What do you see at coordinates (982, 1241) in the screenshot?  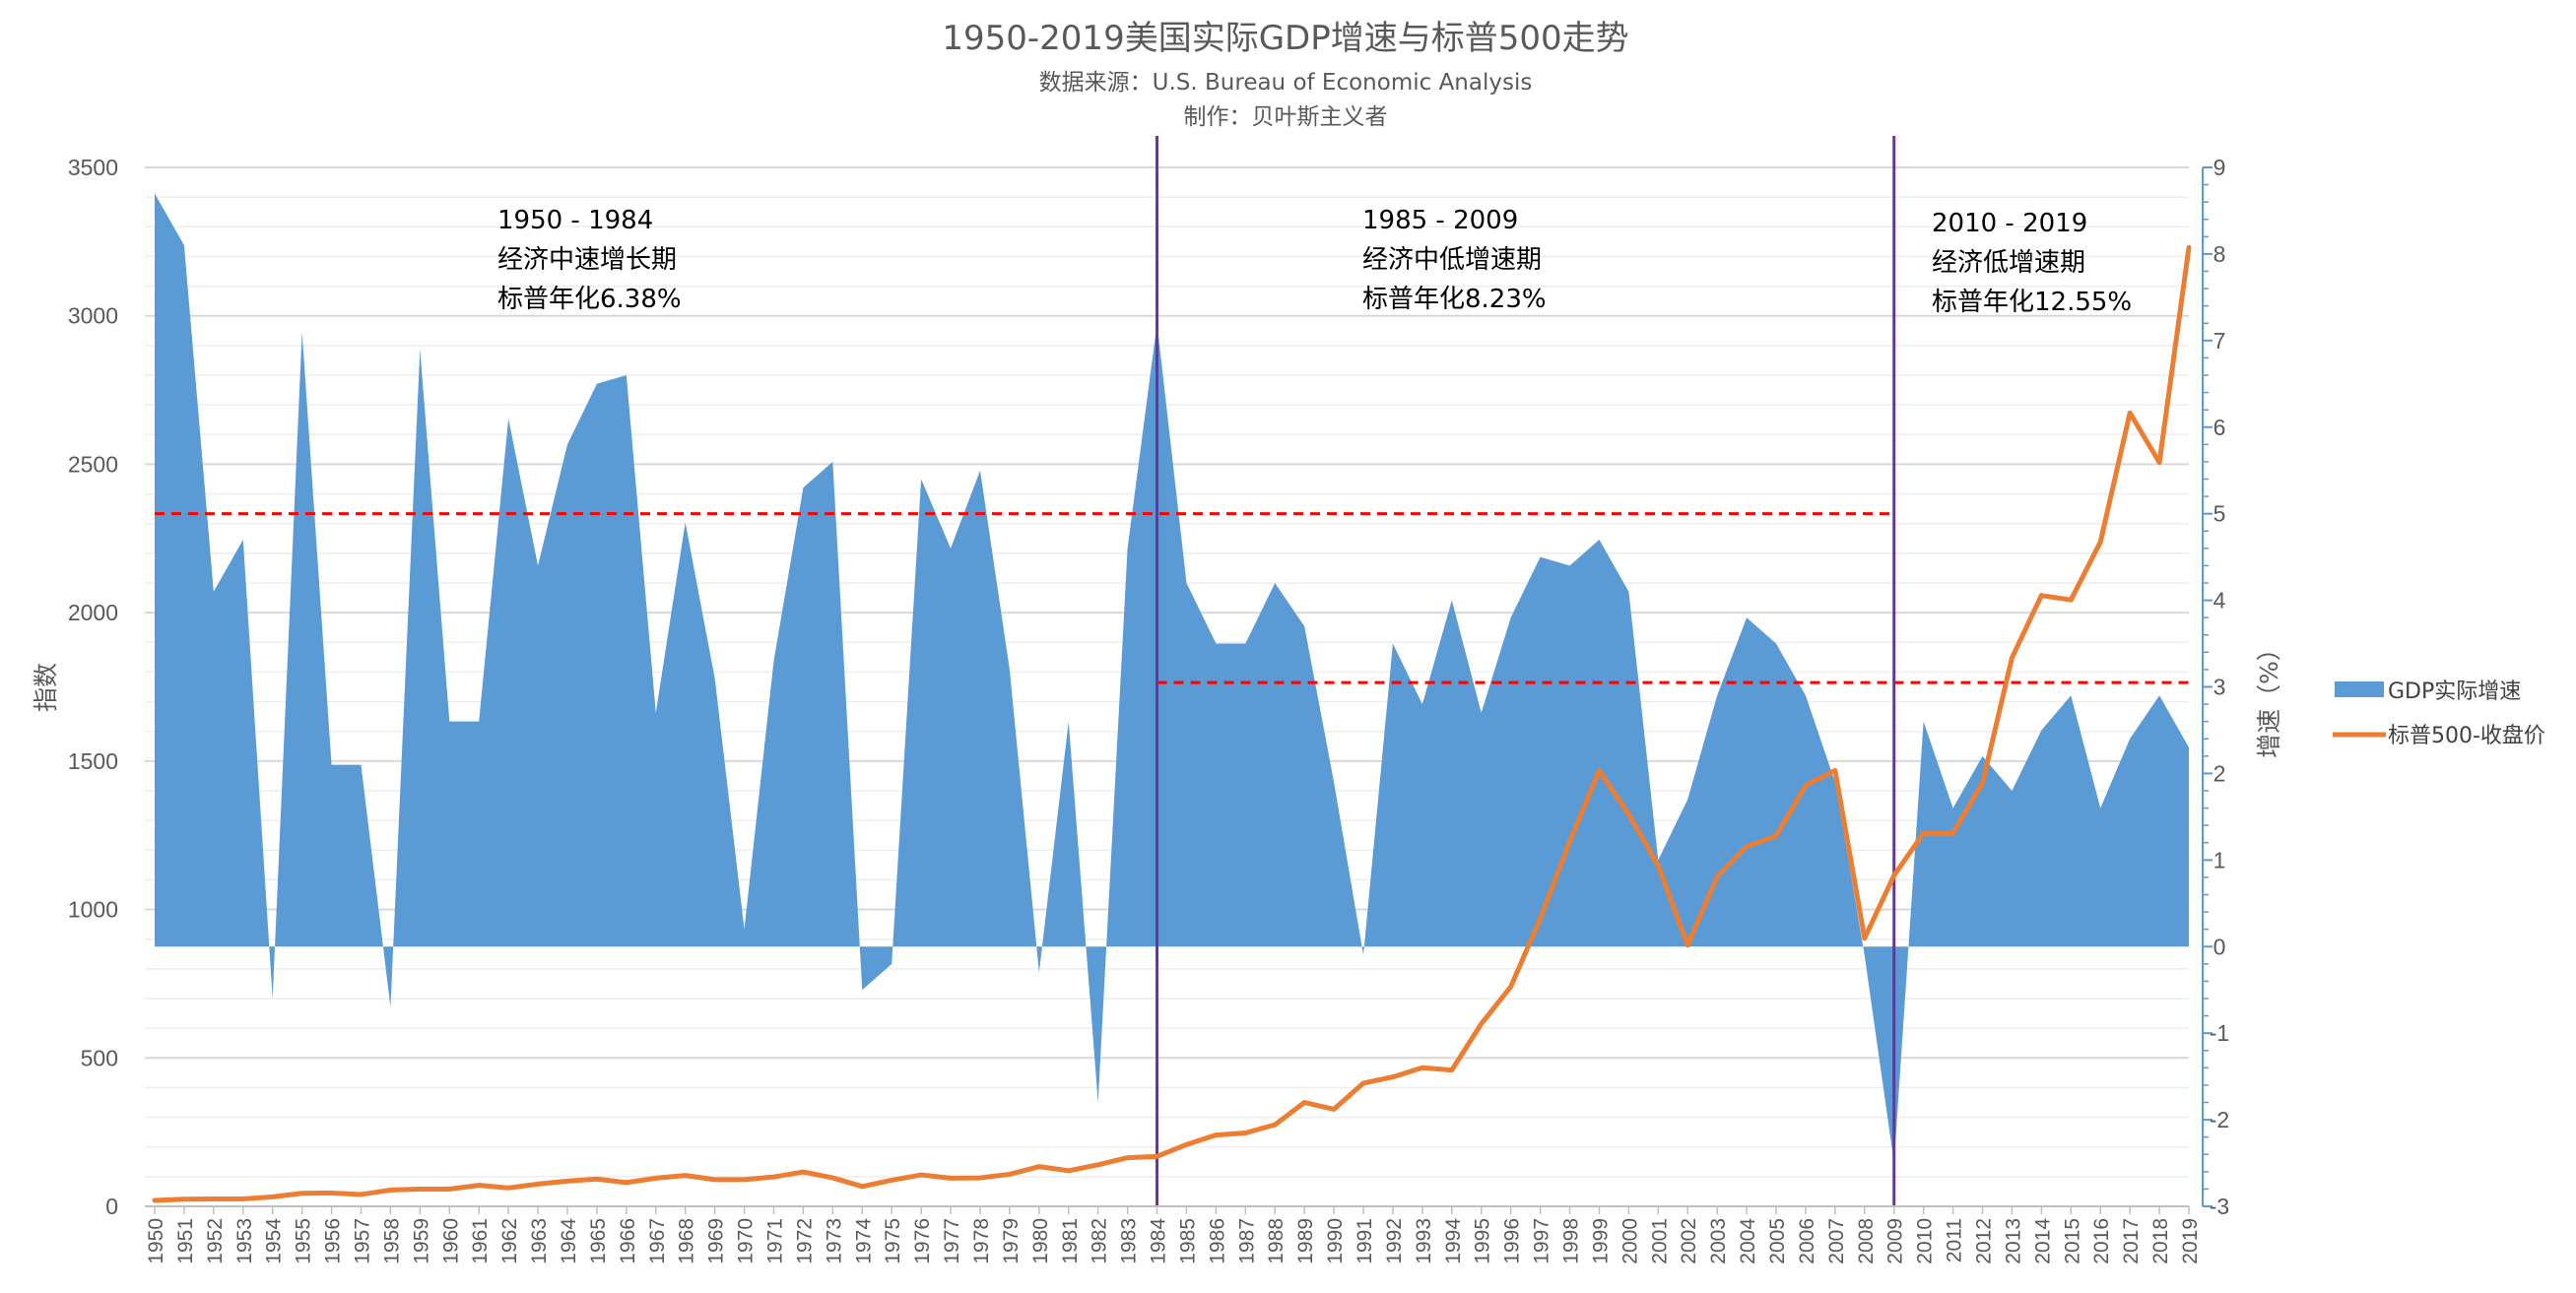 I see `x-tick-label: 1978` at bounding box center [982, 1241].